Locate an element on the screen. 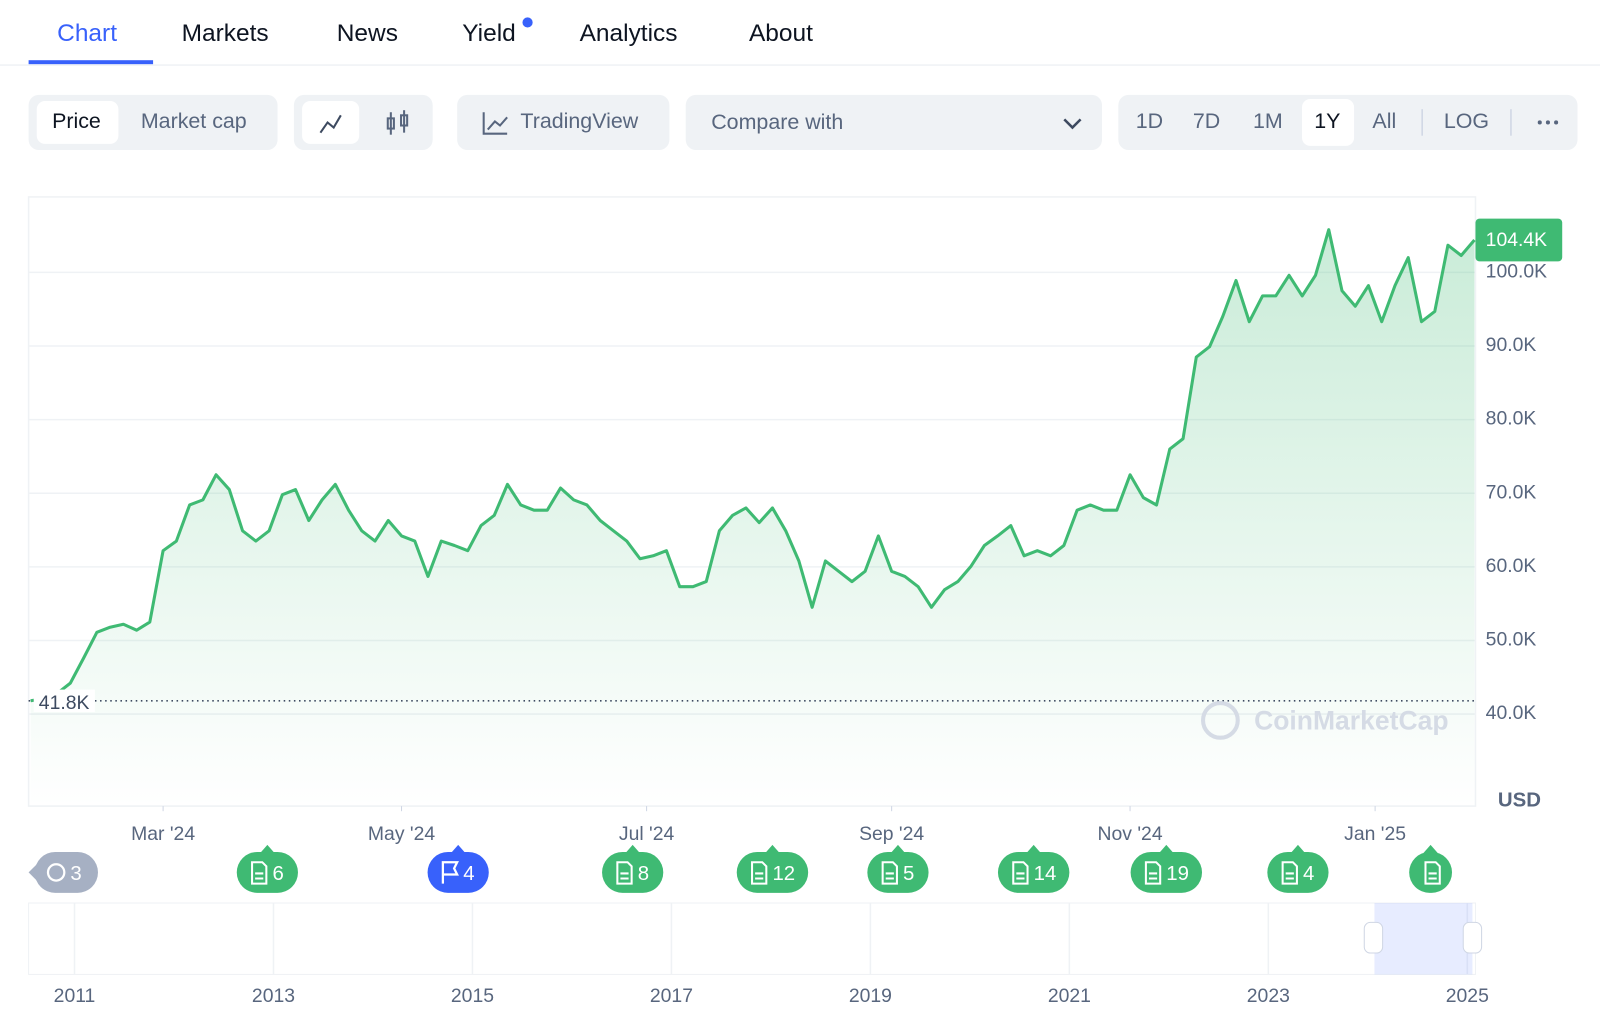 Image resolution: width=1600 pixels, height=1027 pixels. nav-year: 2023 is located at coordinates (1268, 996).